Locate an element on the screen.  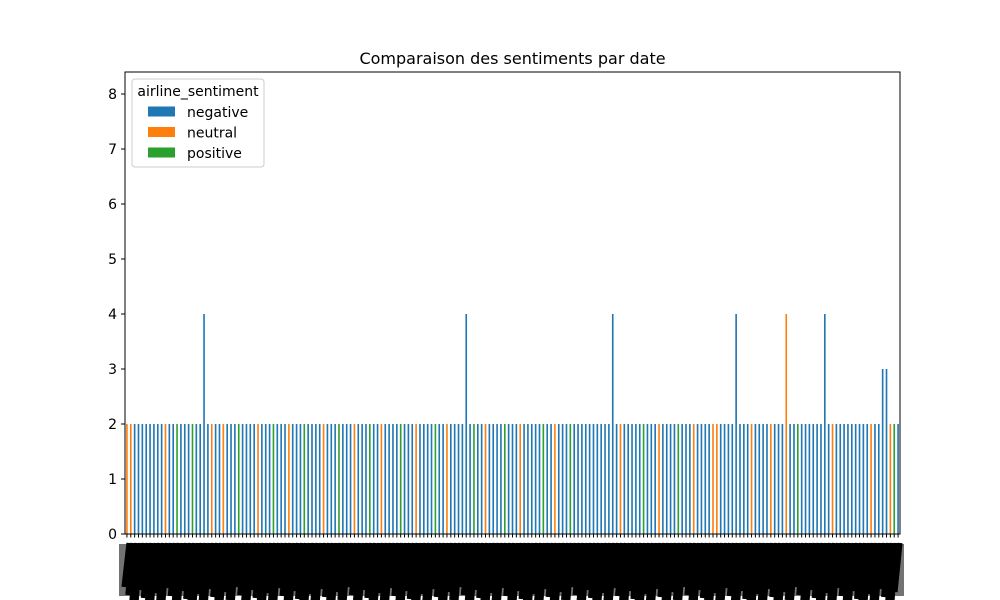
legend-box is located at coordinates (198, 123).